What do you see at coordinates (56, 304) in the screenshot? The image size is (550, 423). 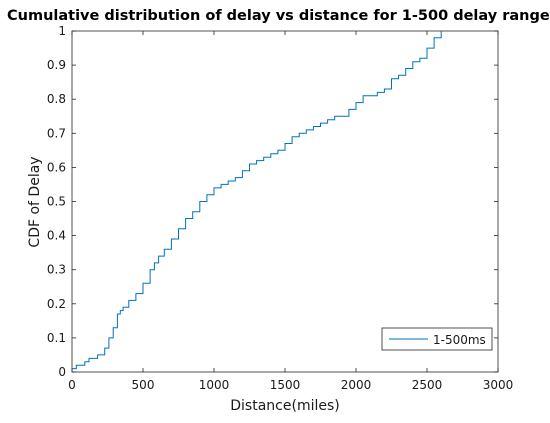 I see `y-tick-label: 0.2` at bounding box center [56, 304].